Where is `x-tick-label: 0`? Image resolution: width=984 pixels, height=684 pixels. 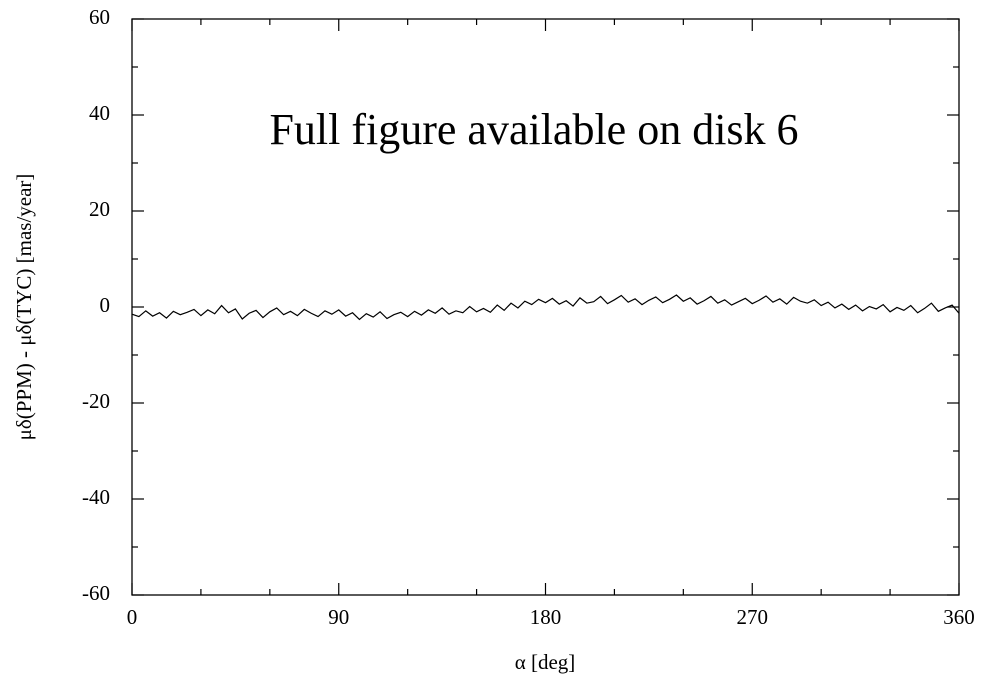
x-tick-label: 0 is located at coordinates (132, 617).